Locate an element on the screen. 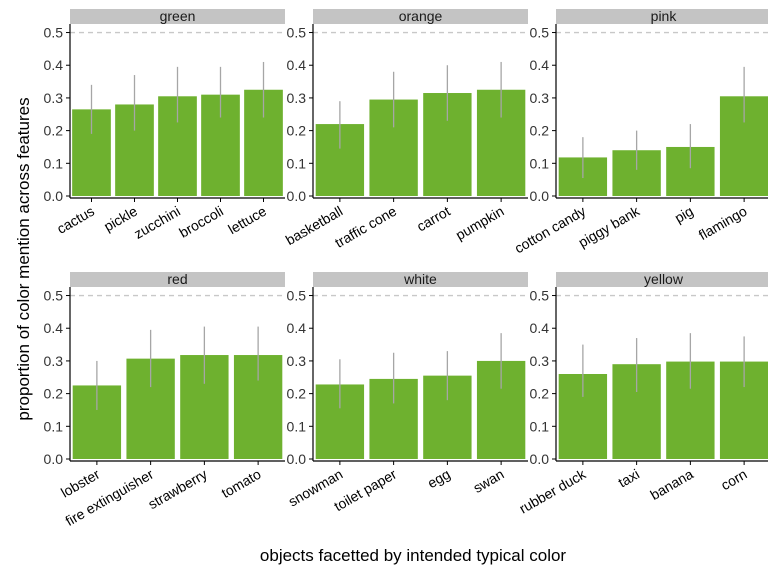 The image size is (768, 576). x-tick-label: pig is located at coordinates (684, 214).